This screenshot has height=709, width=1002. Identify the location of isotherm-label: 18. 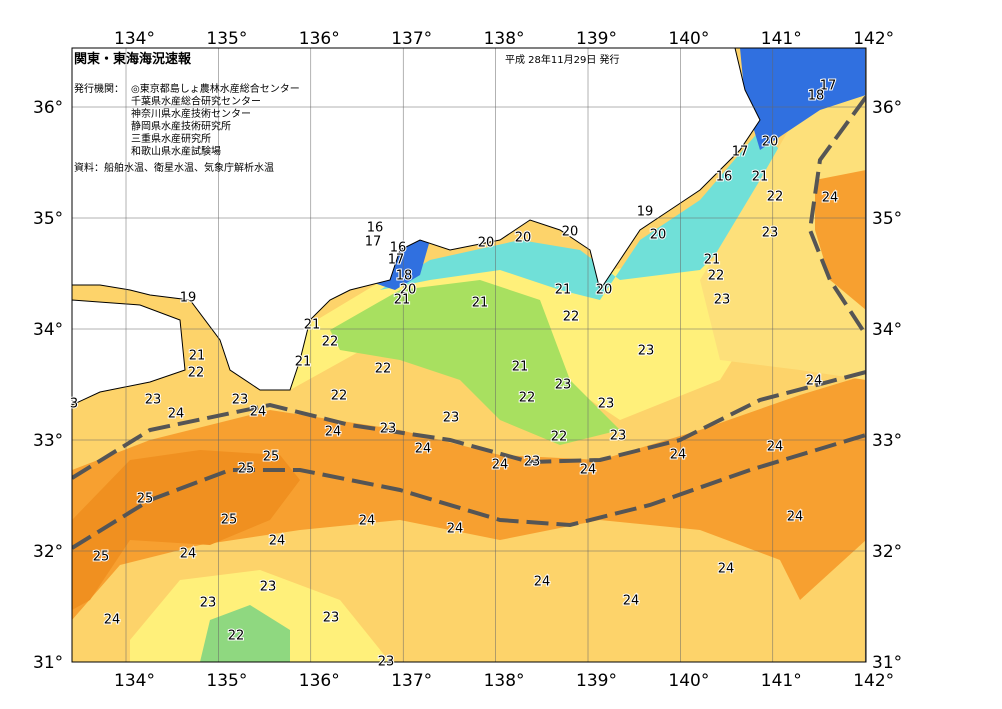
(816, 96).